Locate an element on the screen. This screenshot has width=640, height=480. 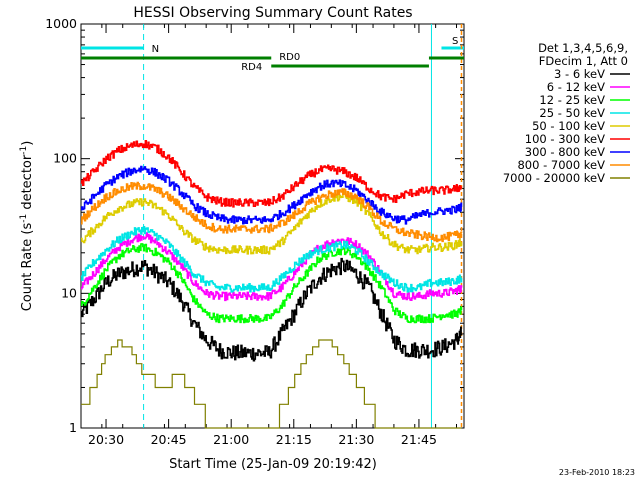
y-axis-label-mid: detector is located at coordinates (27, 184).